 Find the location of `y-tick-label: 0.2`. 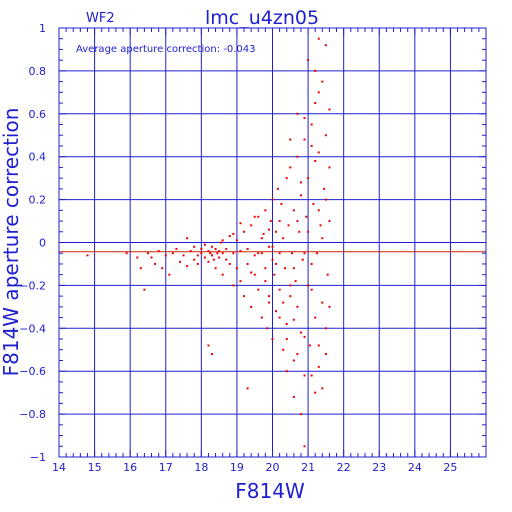

y-tick-label: 0.2 is located at coordinates (38, 200).